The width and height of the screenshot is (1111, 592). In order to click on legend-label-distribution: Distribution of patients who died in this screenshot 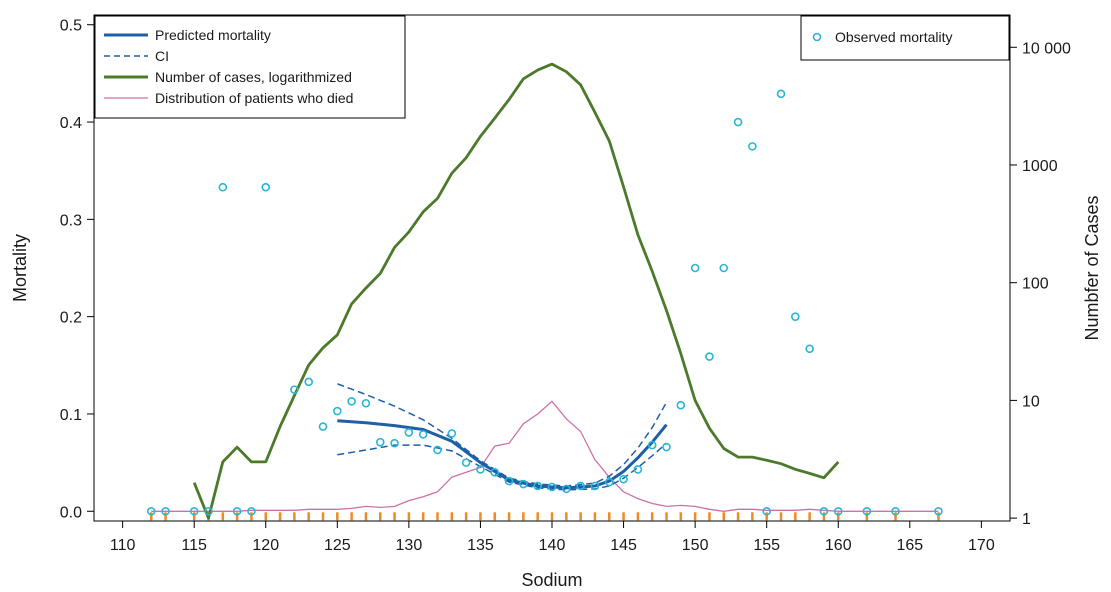, I will do `click(254, 98)`.